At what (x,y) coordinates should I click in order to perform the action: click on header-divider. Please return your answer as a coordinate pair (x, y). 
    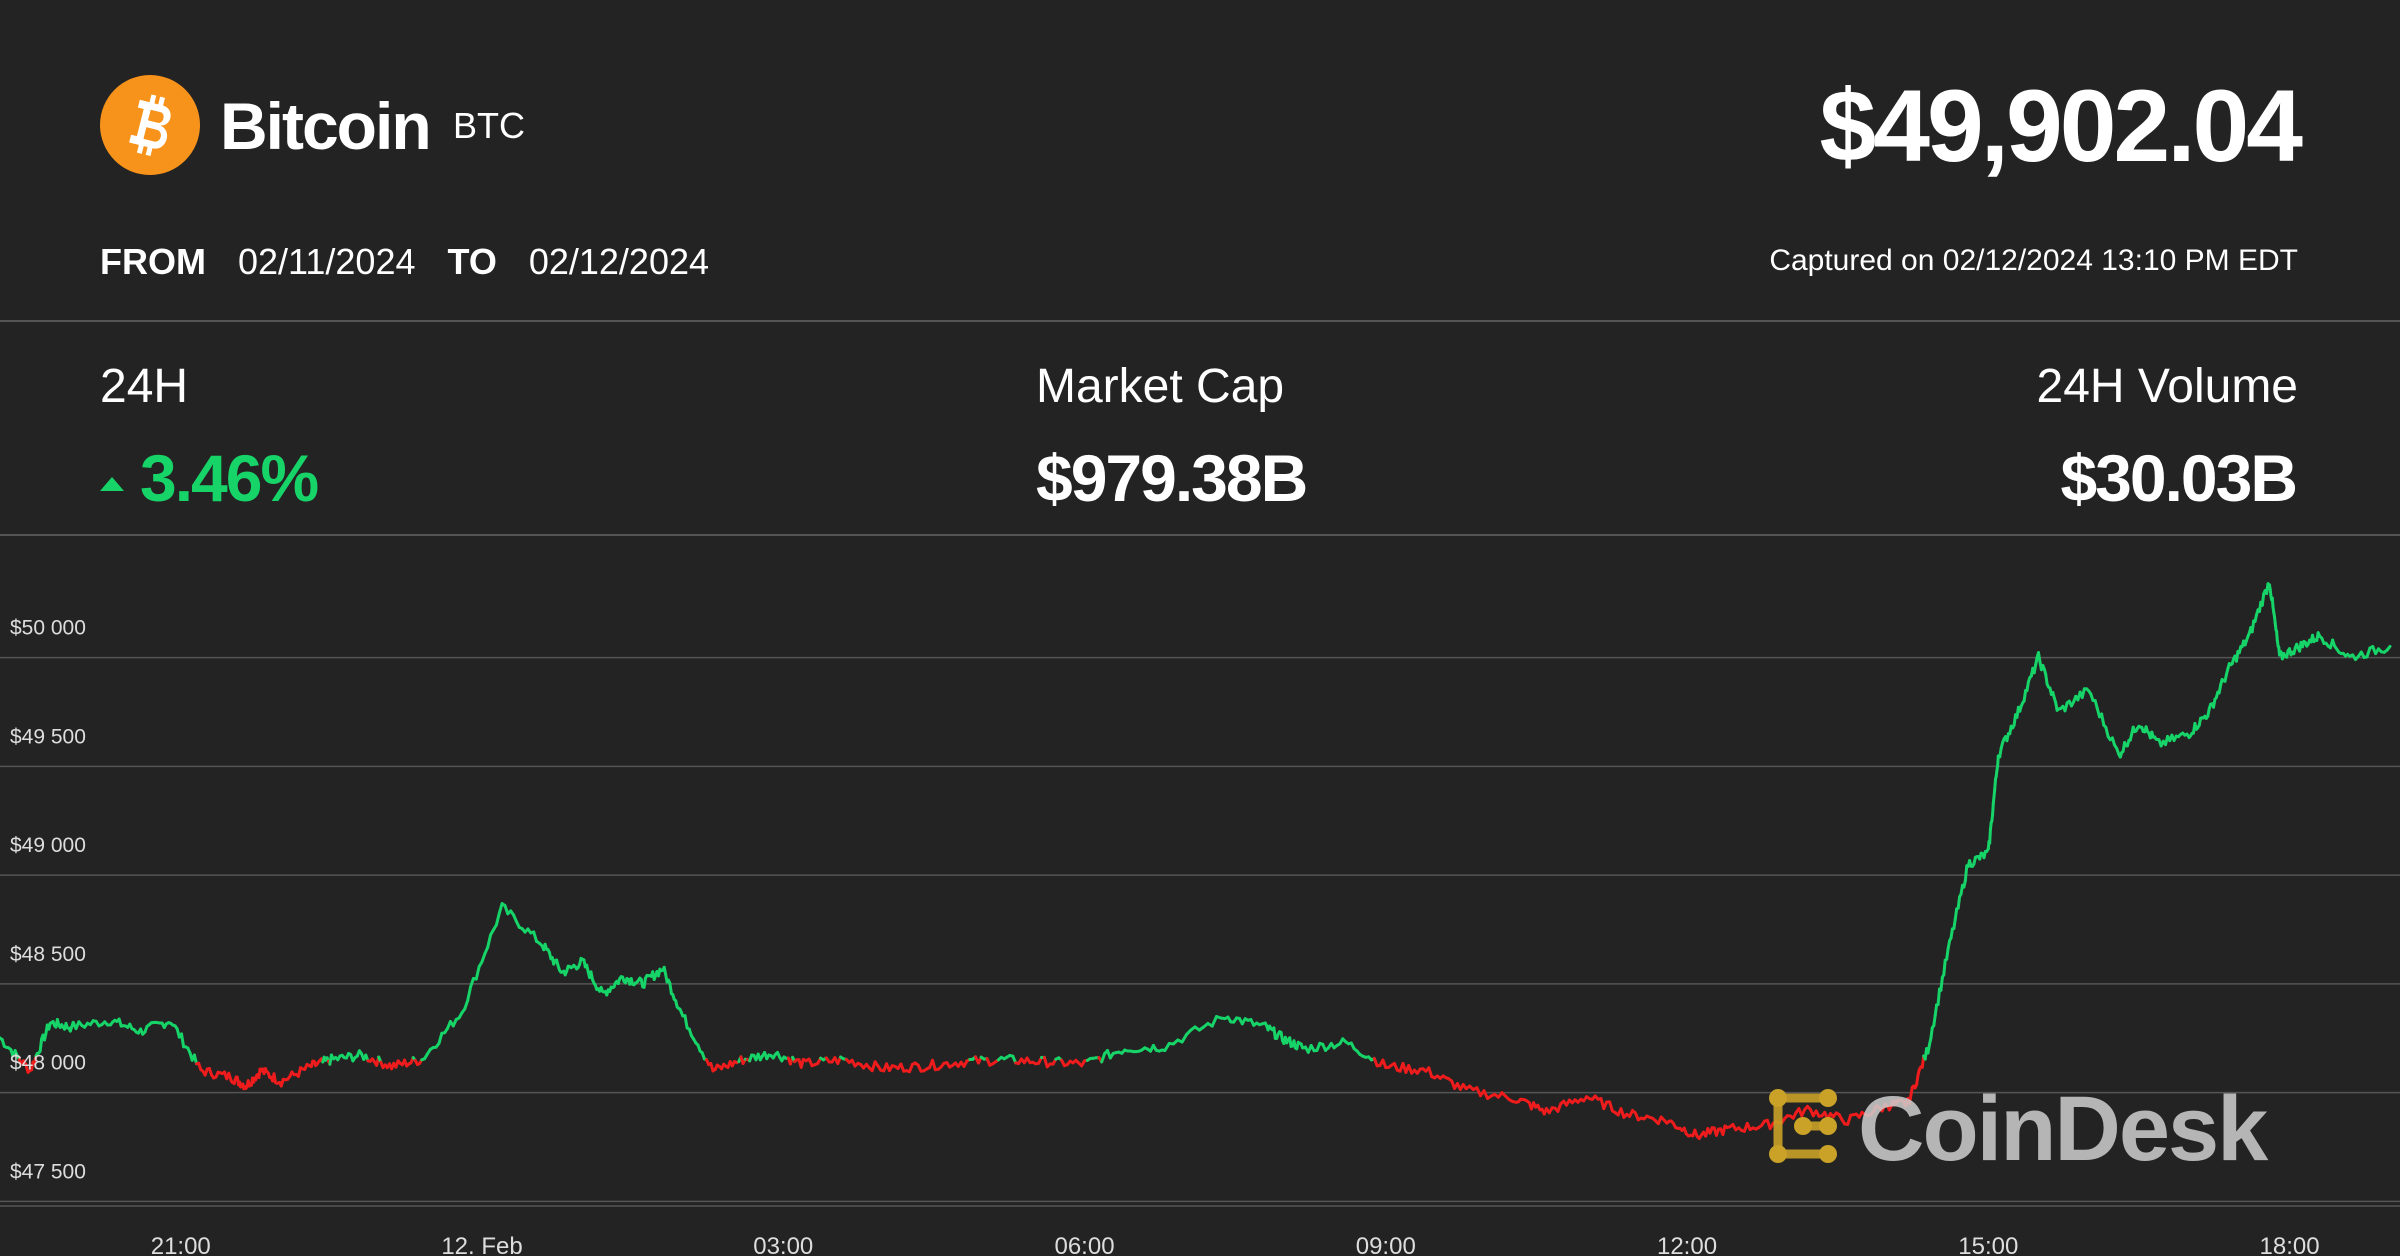
    Looking at the image, I should click on (1200, 321).